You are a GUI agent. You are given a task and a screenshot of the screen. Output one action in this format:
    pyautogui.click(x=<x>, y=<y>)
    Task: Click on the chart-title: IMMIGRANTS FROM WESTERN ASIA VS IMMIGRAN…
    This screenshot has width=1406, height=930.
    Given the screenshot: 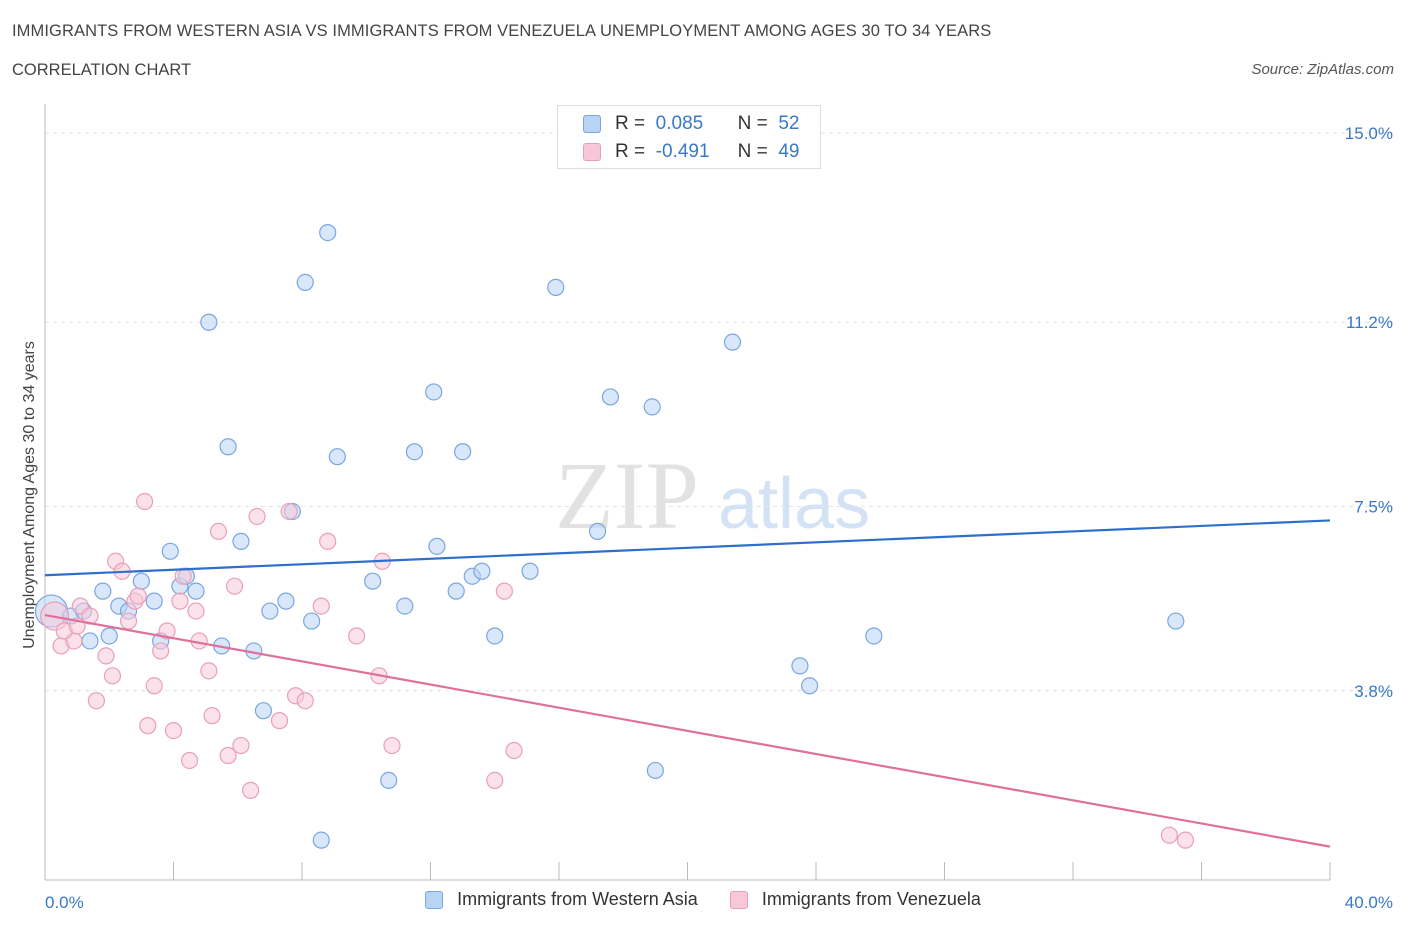 What is the action you would take?
    pyautogui.click(x=502, y=31)
    